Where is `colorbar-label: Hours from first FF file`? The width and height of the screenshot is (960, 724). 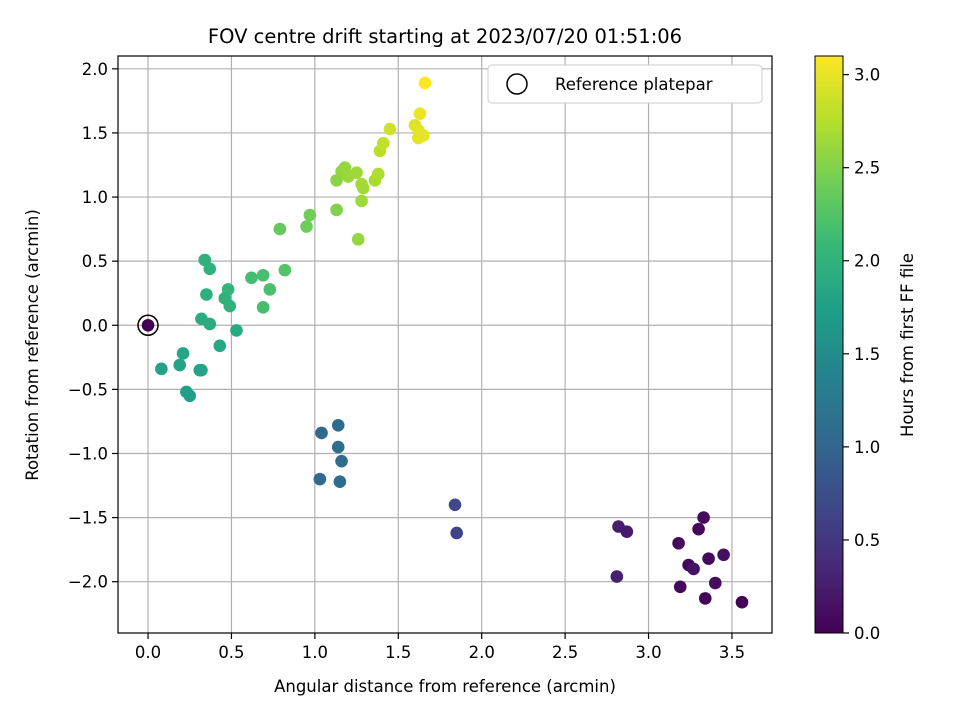
colorbar-label: Hours from first FF file is located at coordinates (907, 345).